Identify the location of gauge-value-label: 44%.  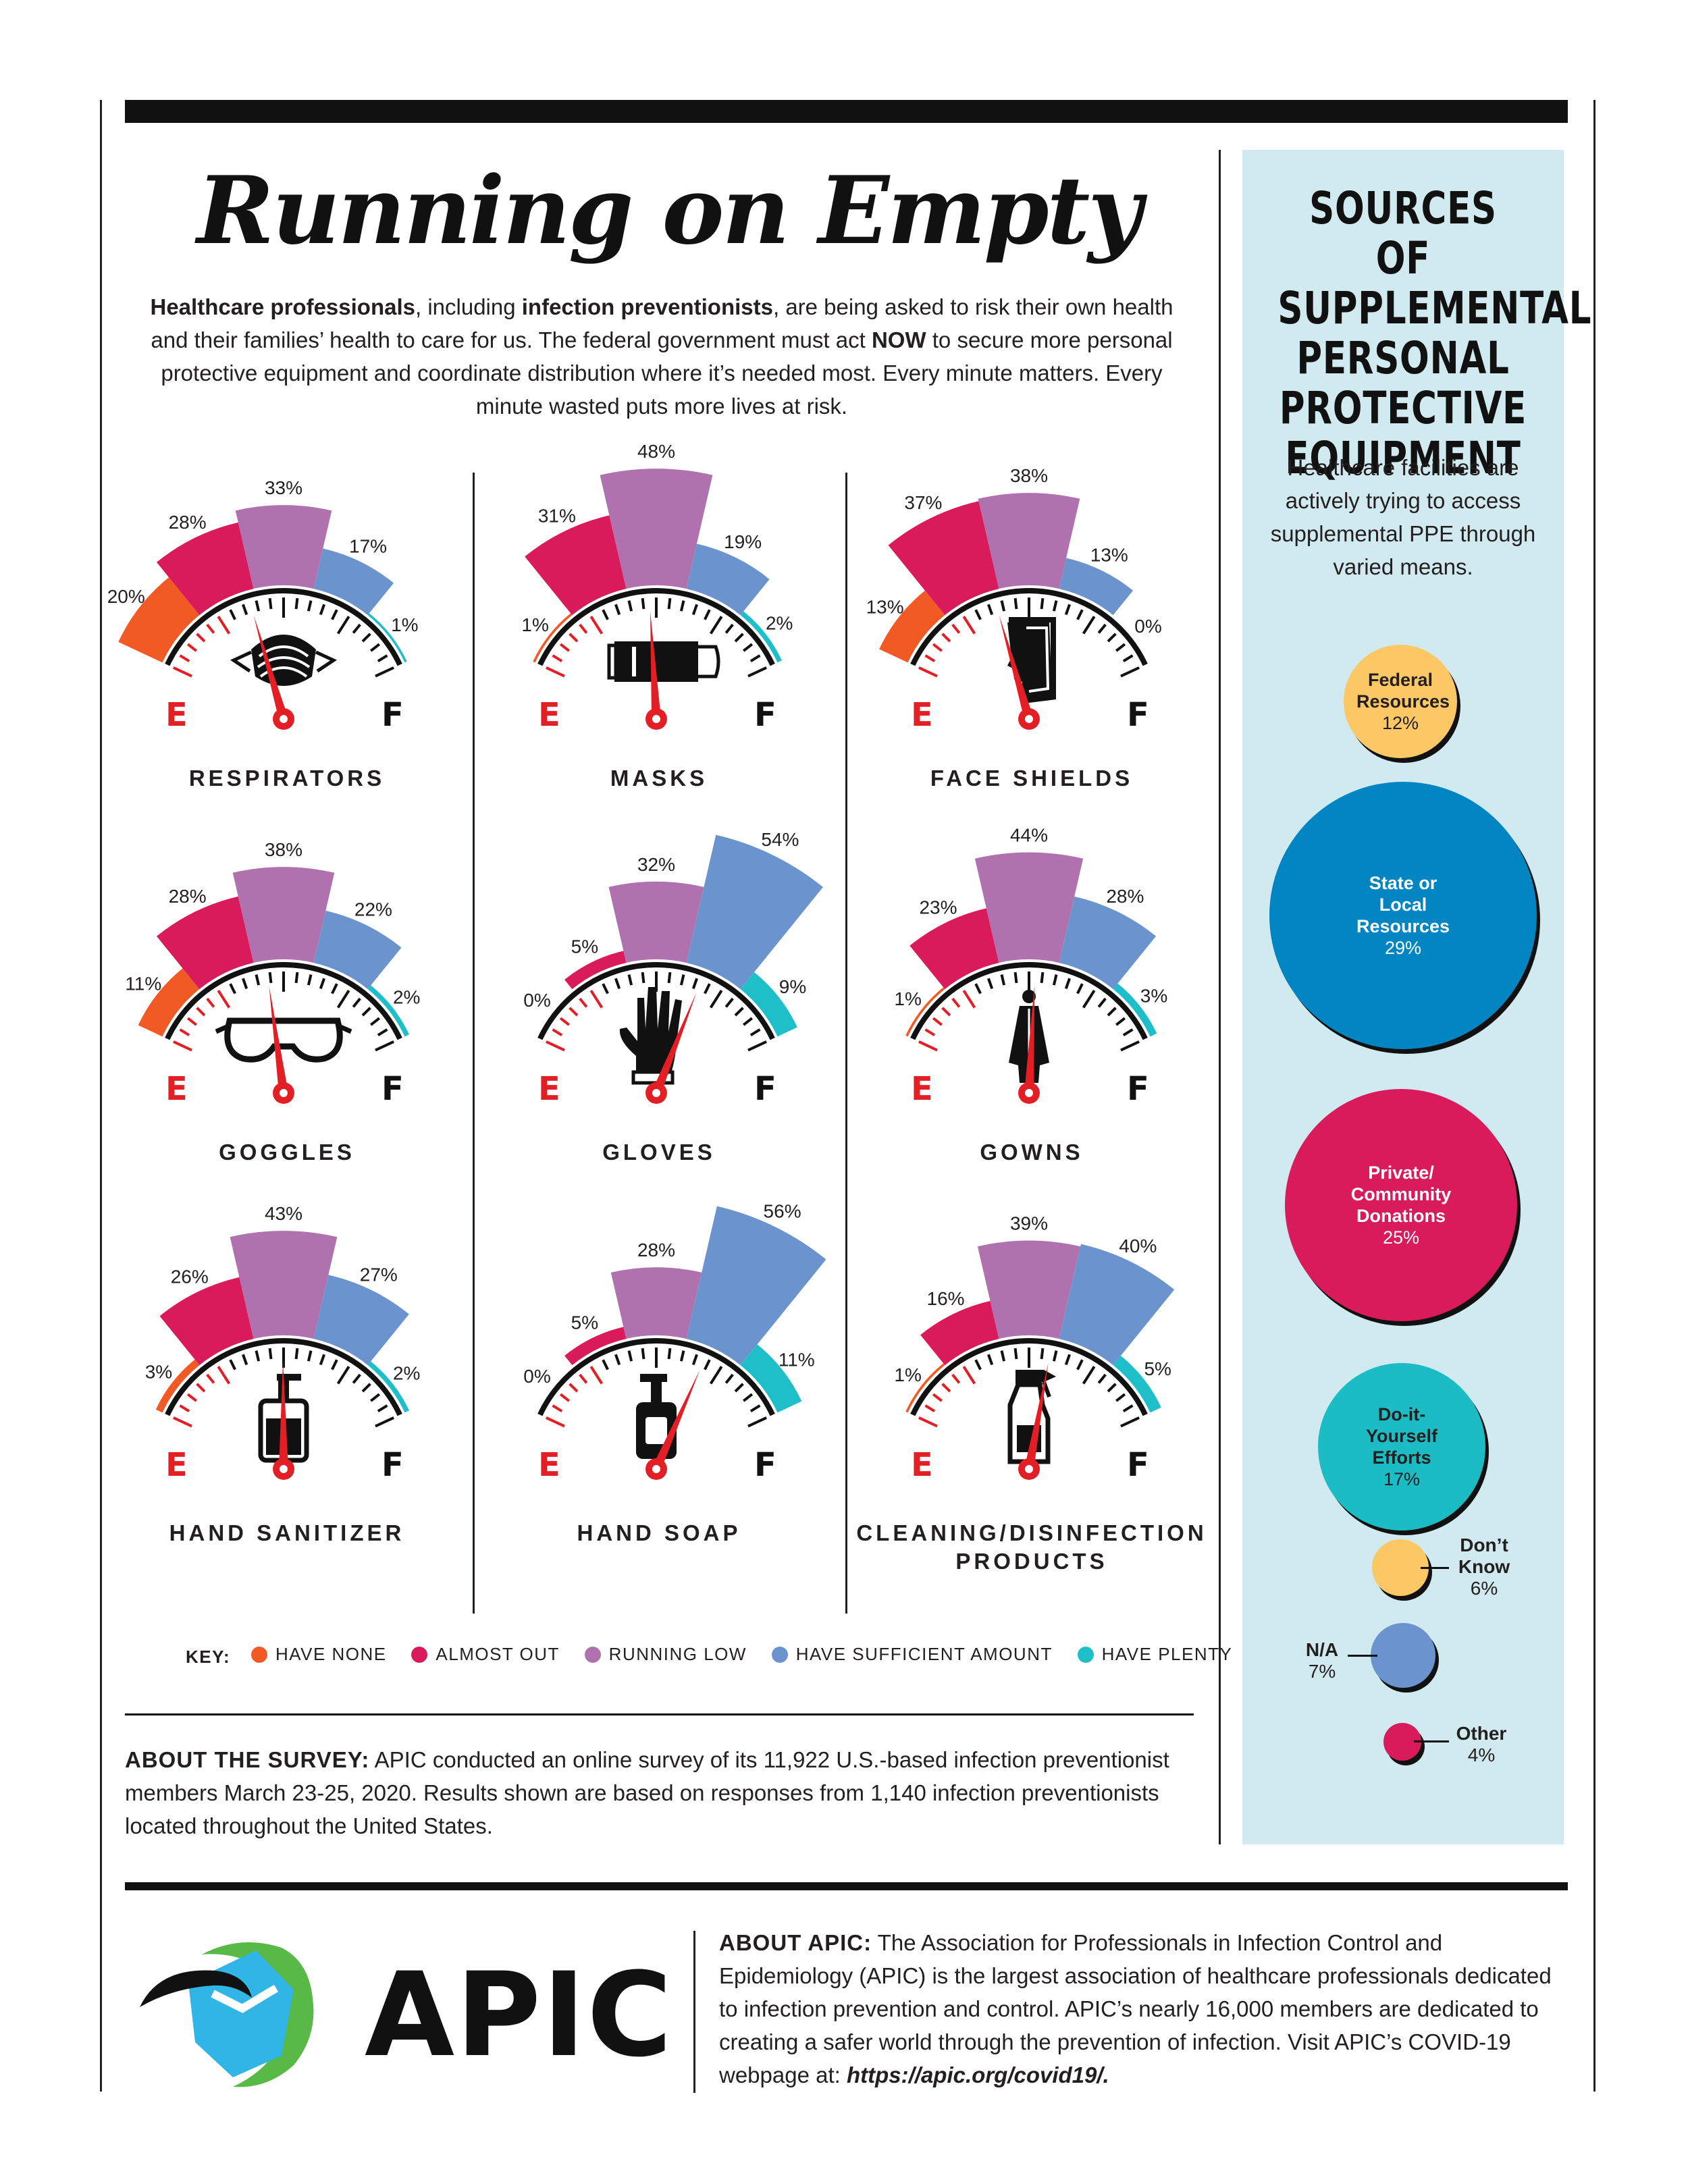
(1029, 835).